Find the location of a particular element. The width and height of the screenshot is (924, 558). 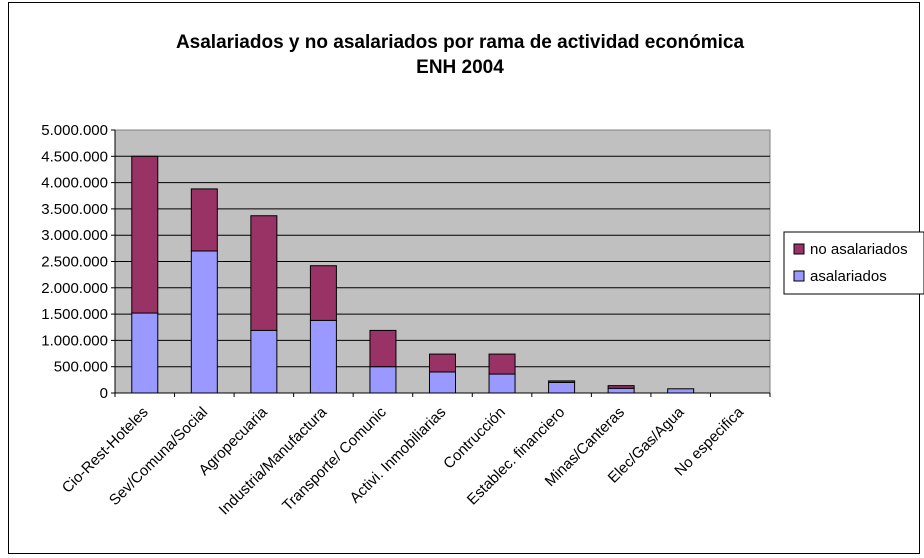

y-tick-label: 0 is located at coordinates (104, 393).